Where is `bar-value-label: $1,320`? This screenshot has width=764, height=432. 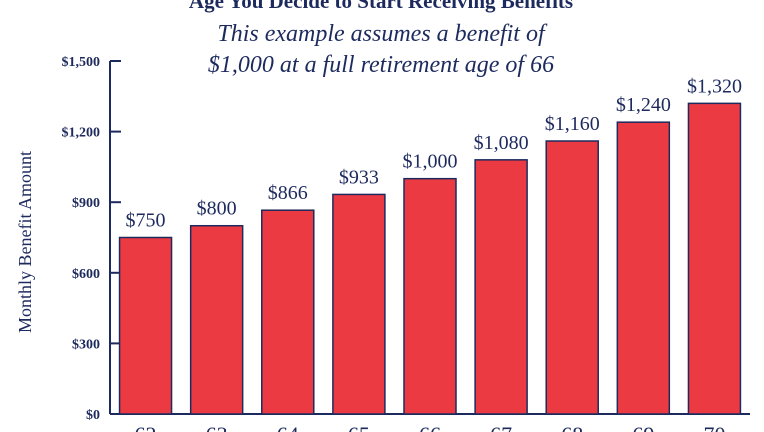
bar-value-label: $1,320 is located at coordinates (714, 86).